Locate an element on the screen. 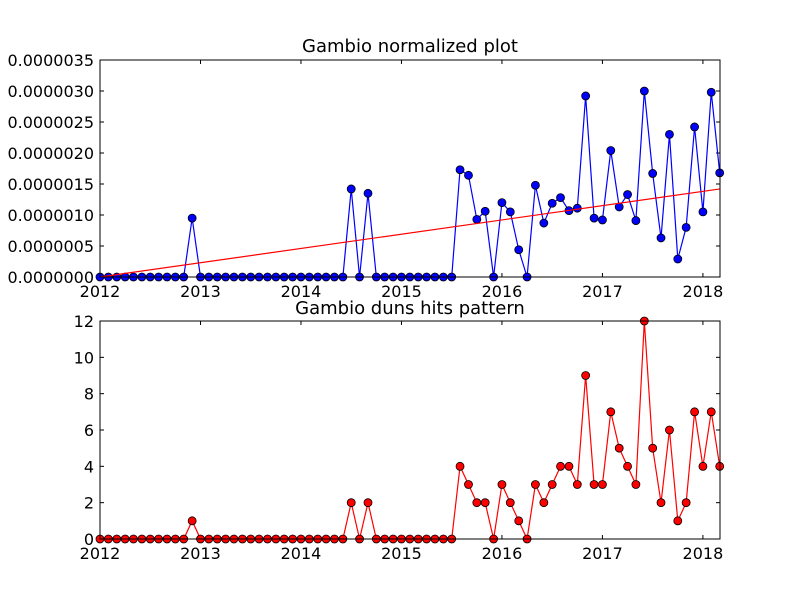 The image size is (800, 600). y-tick-label: 0.0000025 is located at coordinates (50, 122).